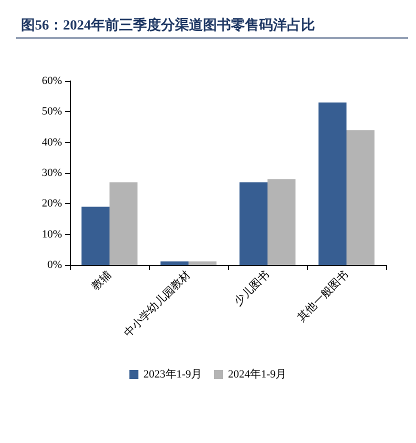 This screenshot has width=416, height=443. What do you see at coordinates (52, 112) in the screenshot?
I see `y-tick-label: 50%` at bounding box center [52, 112].